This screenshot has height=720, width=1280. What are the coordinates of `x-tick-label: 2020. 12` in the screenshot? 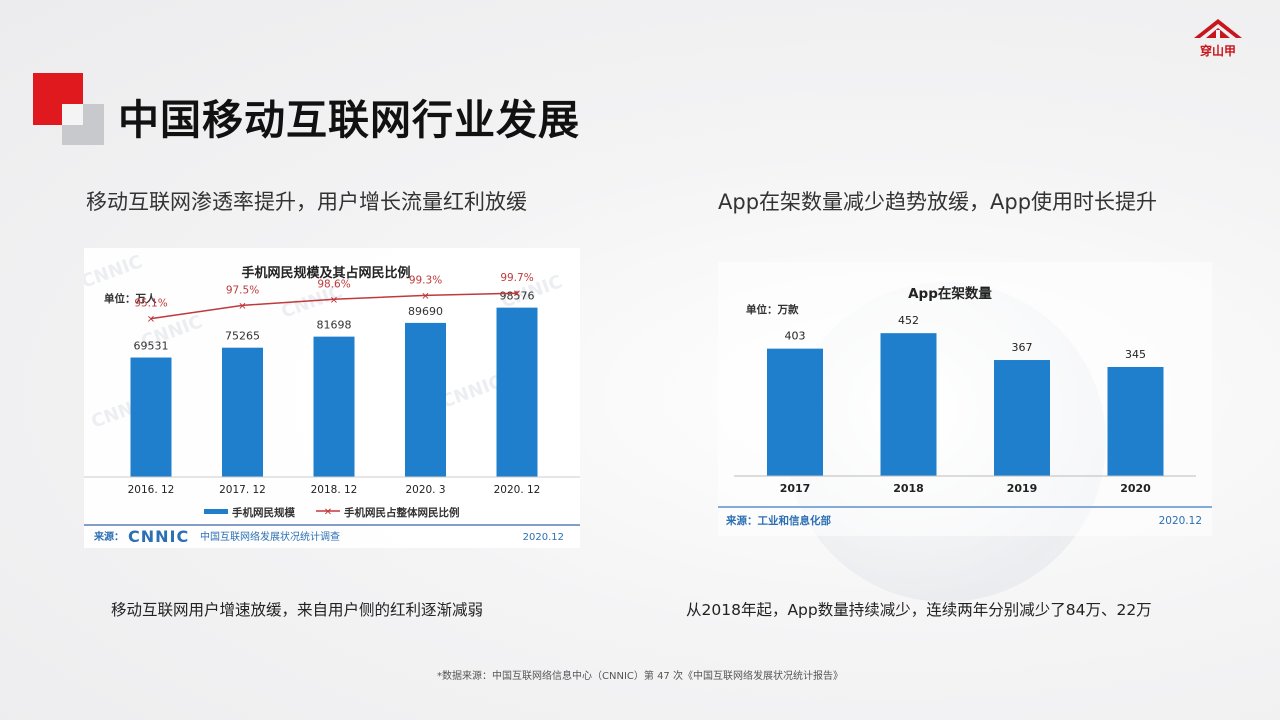 It's located at (517, 490).